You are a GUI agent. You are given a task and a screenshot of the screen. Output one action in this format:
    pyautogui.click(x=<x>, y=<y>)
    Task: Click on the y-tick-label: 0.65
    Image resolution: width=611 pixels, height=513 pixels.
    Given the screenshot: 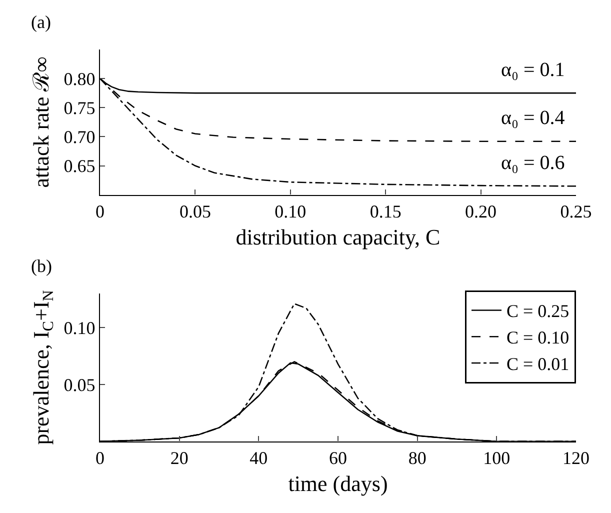 What is the action you would take?
    pyautogui.click(x=80, y=166)
    